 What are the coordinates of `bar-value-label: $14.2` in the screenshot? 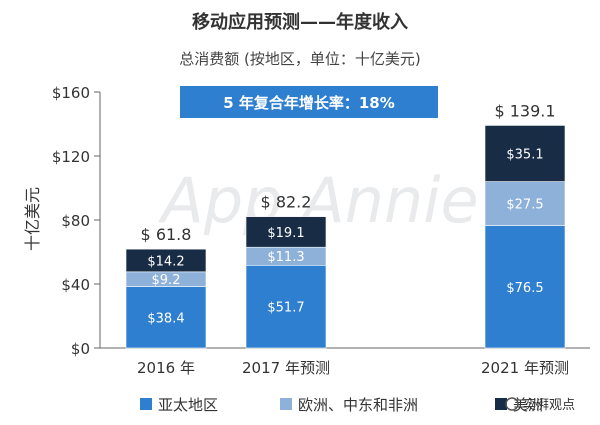 It's located at (165, 261).